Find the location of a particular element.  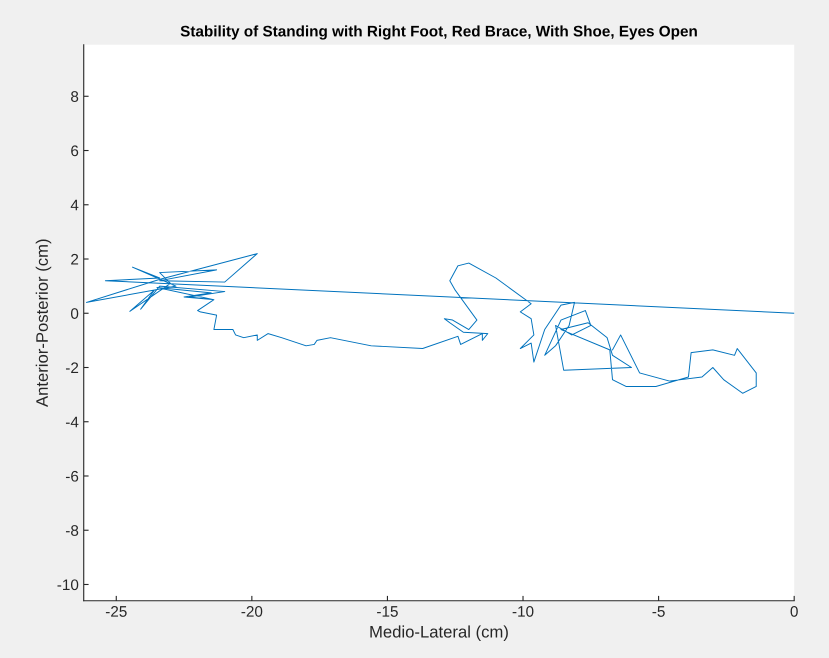

x-tick-label: -20 is located at coordinates (251, 611).